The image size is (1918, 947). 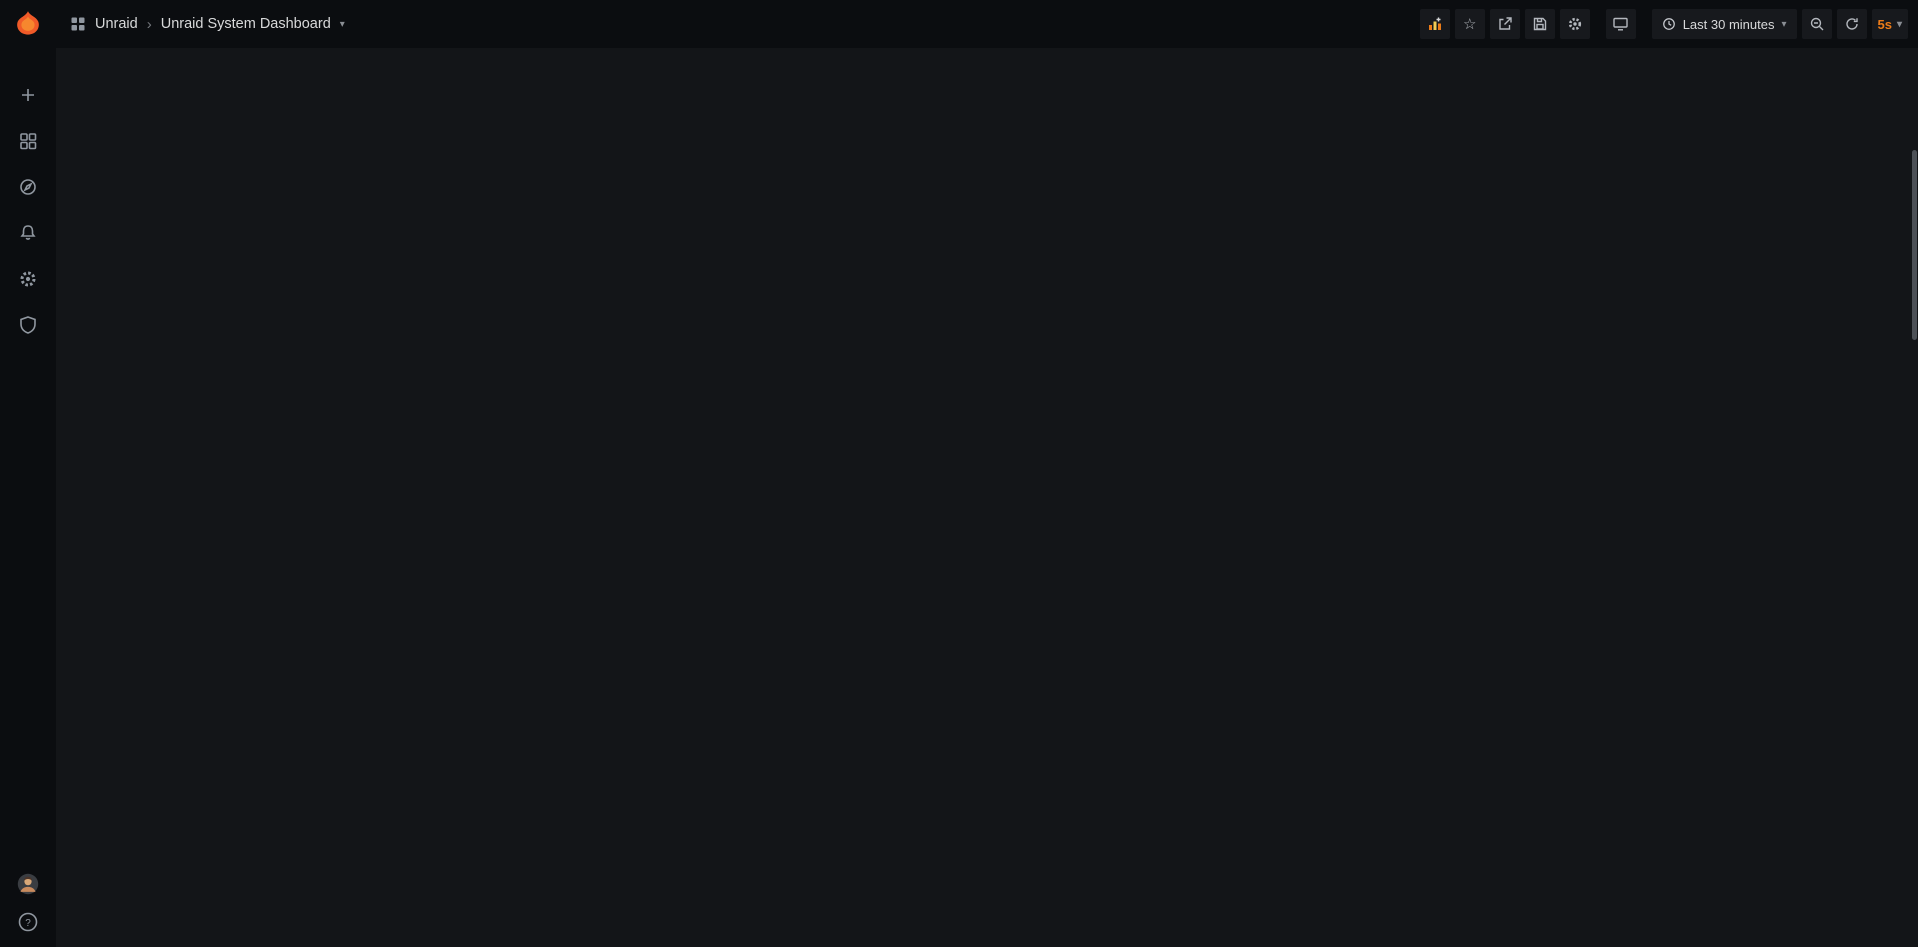 I want to click on sidebar-bottom: ?, so click(x=28, y=903).